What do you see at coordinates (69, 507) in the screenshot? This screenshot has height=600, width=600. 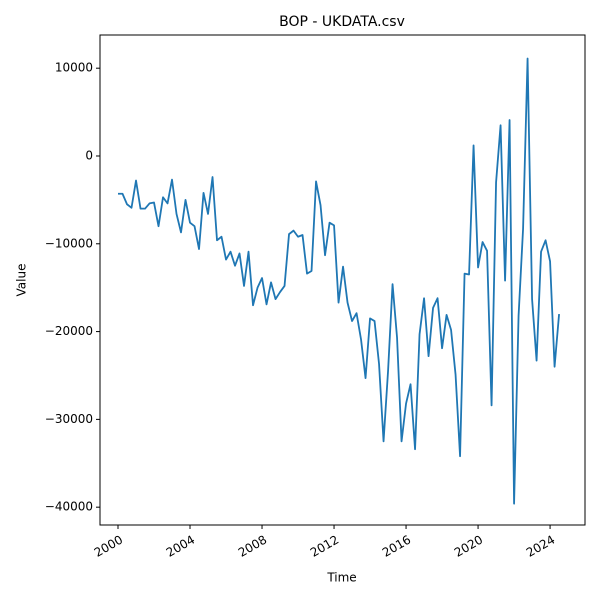 I see `y-tick-label: −40000` at bounding box center [69, 507].